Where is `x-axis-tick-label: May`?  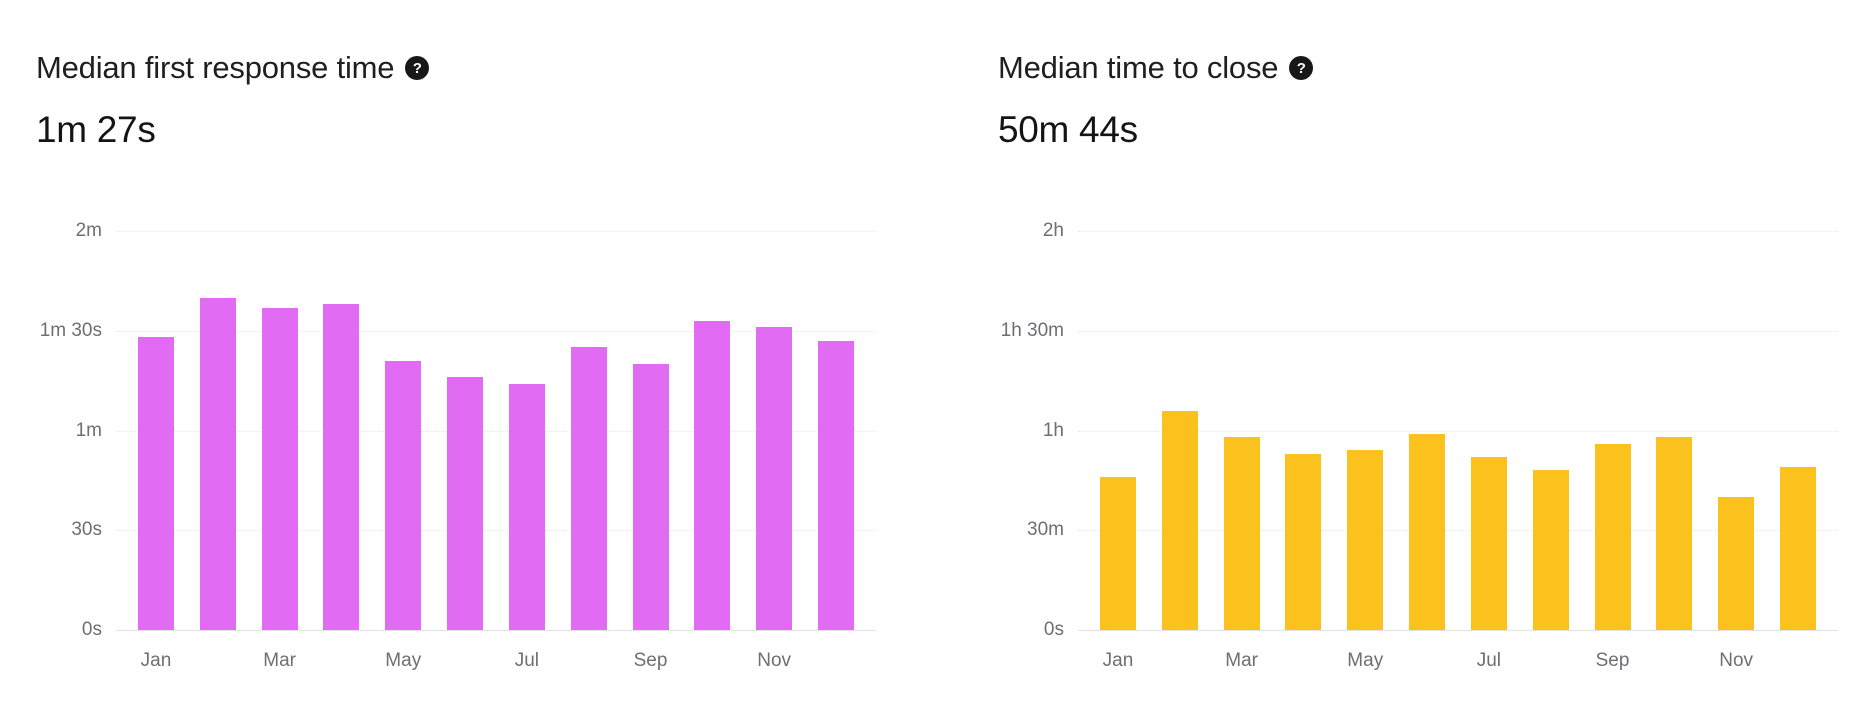
x-axis-tick-label: May is located at coordinates (1365, 660).